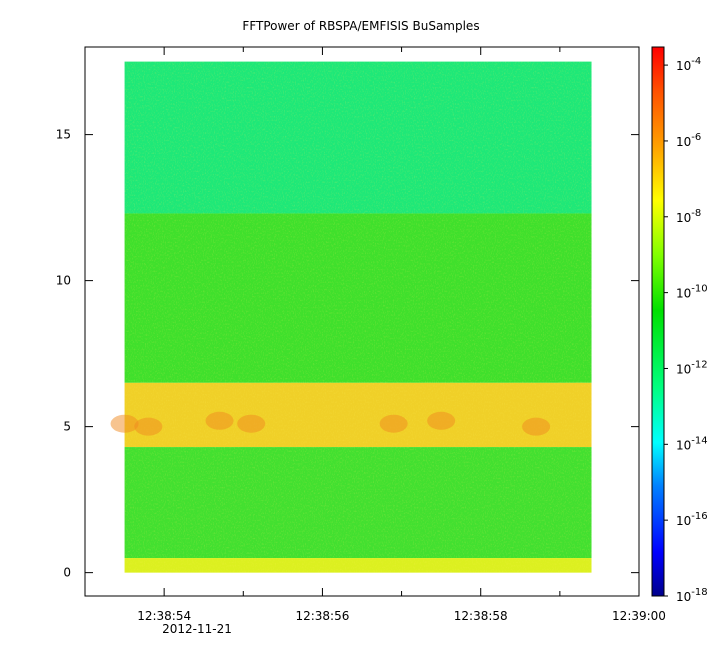  Describe the element at coordinates (692, 367) in the screenshot. I see `colorbar-tick-label: 10⁻¹²` at that location.